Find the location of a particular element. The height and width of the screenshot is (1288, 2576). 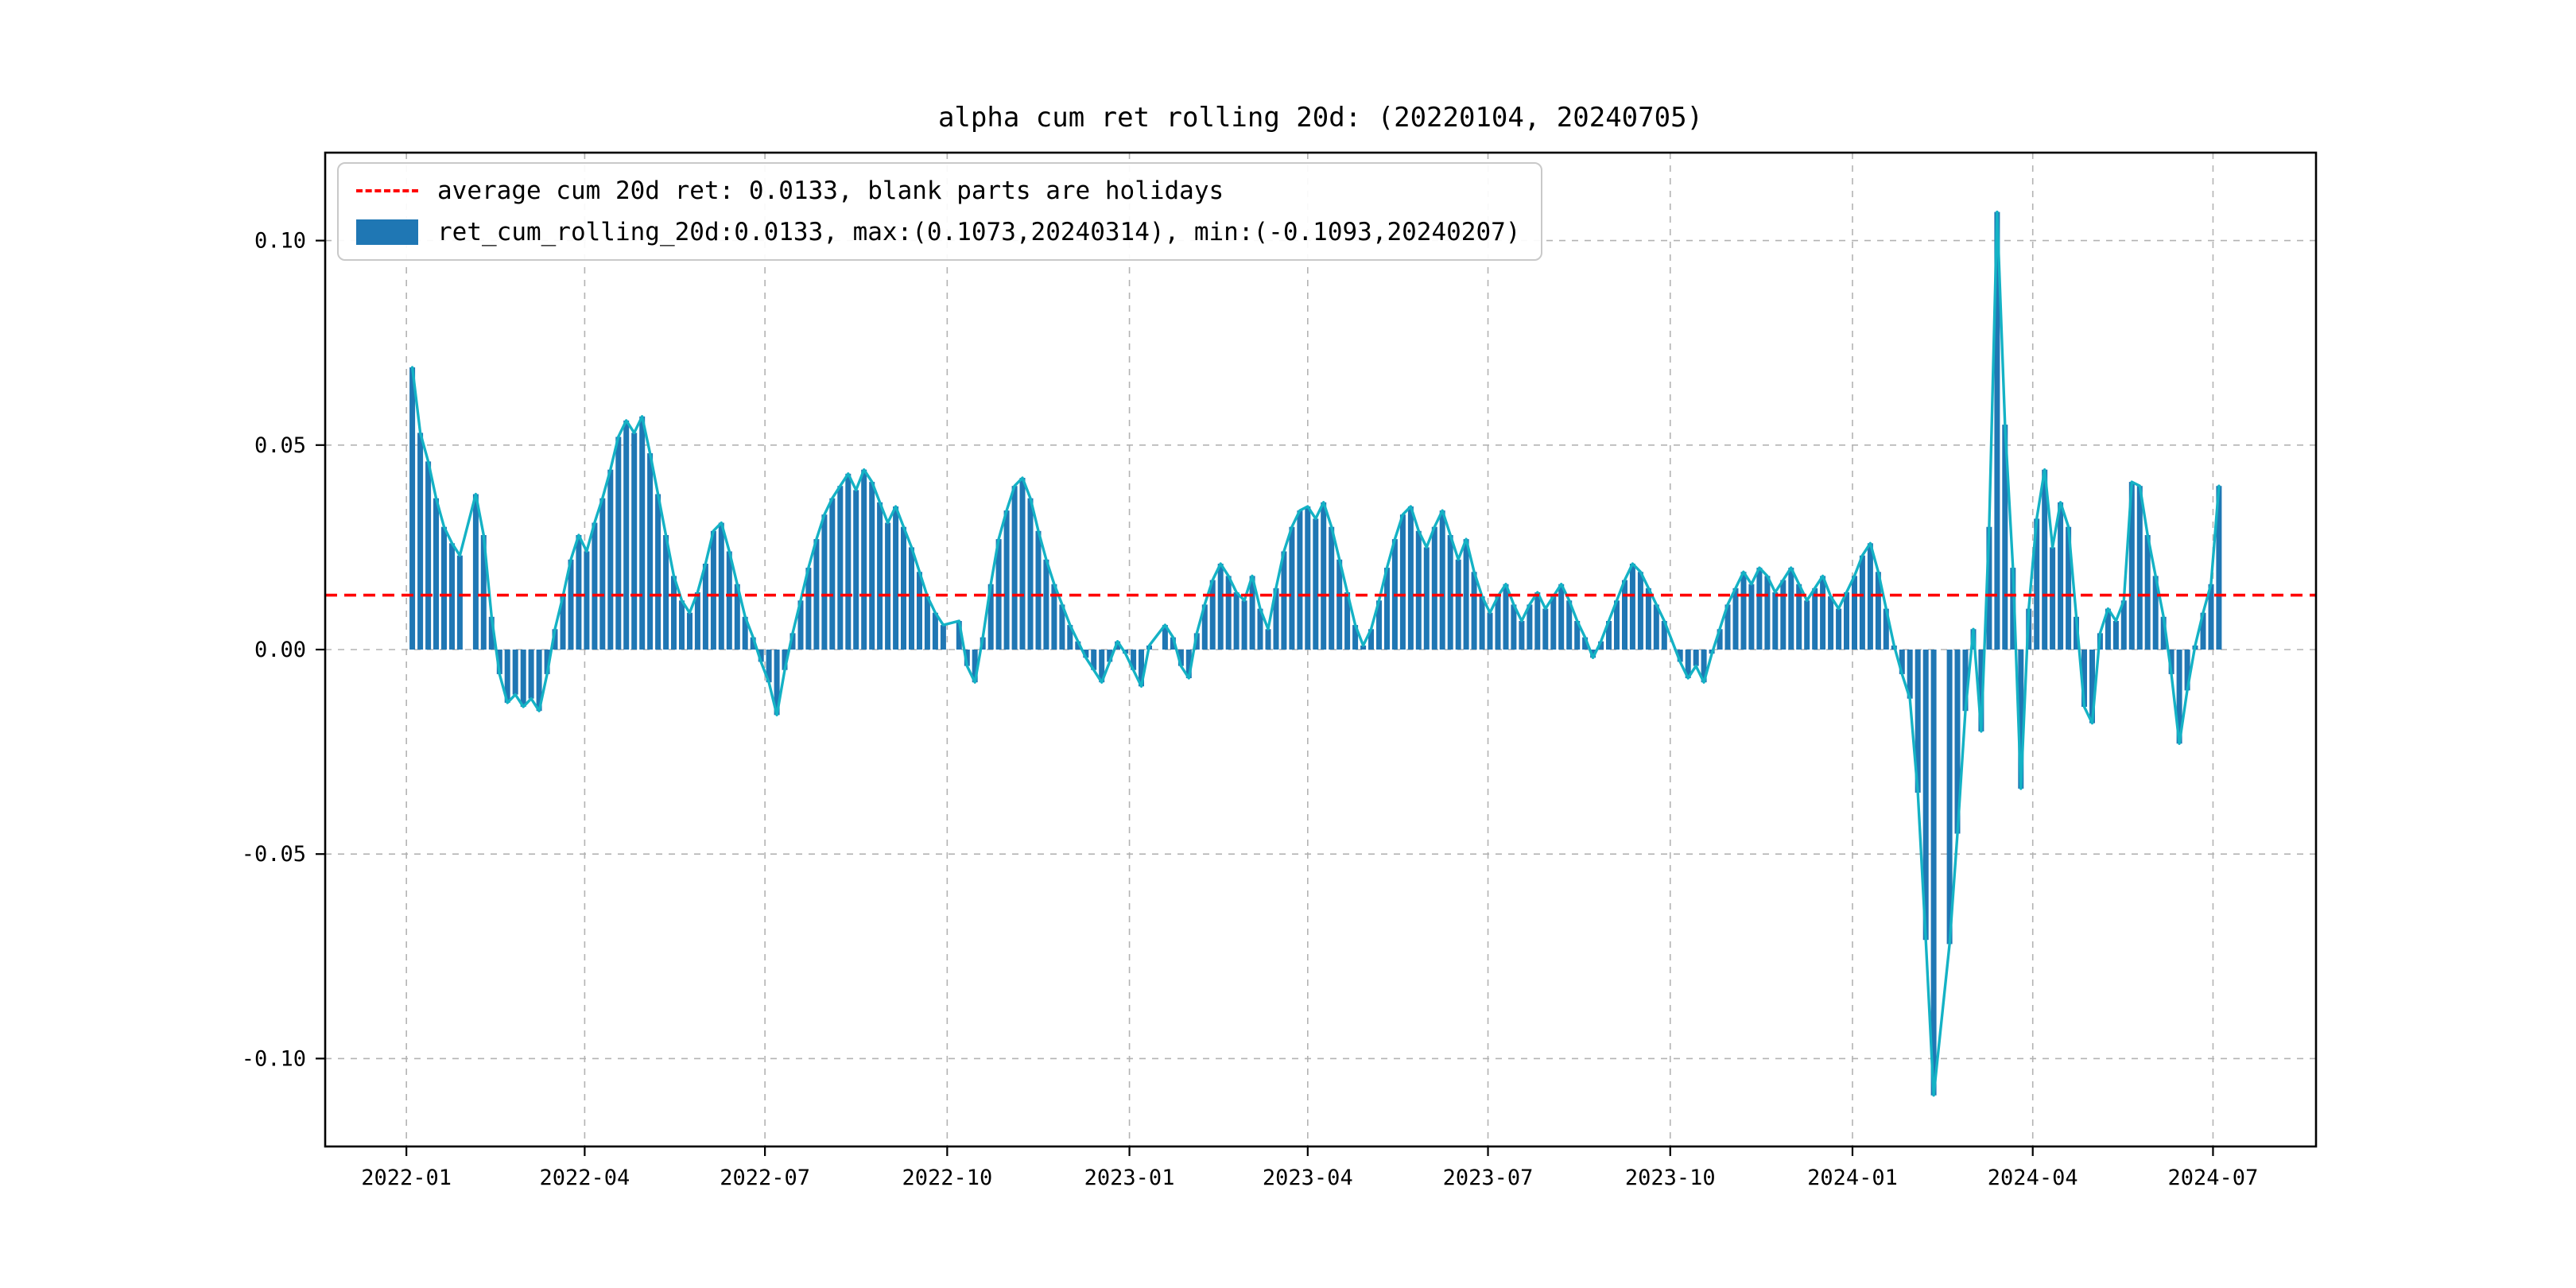

bar-swatch-icon is located at coordinates (387, 232).